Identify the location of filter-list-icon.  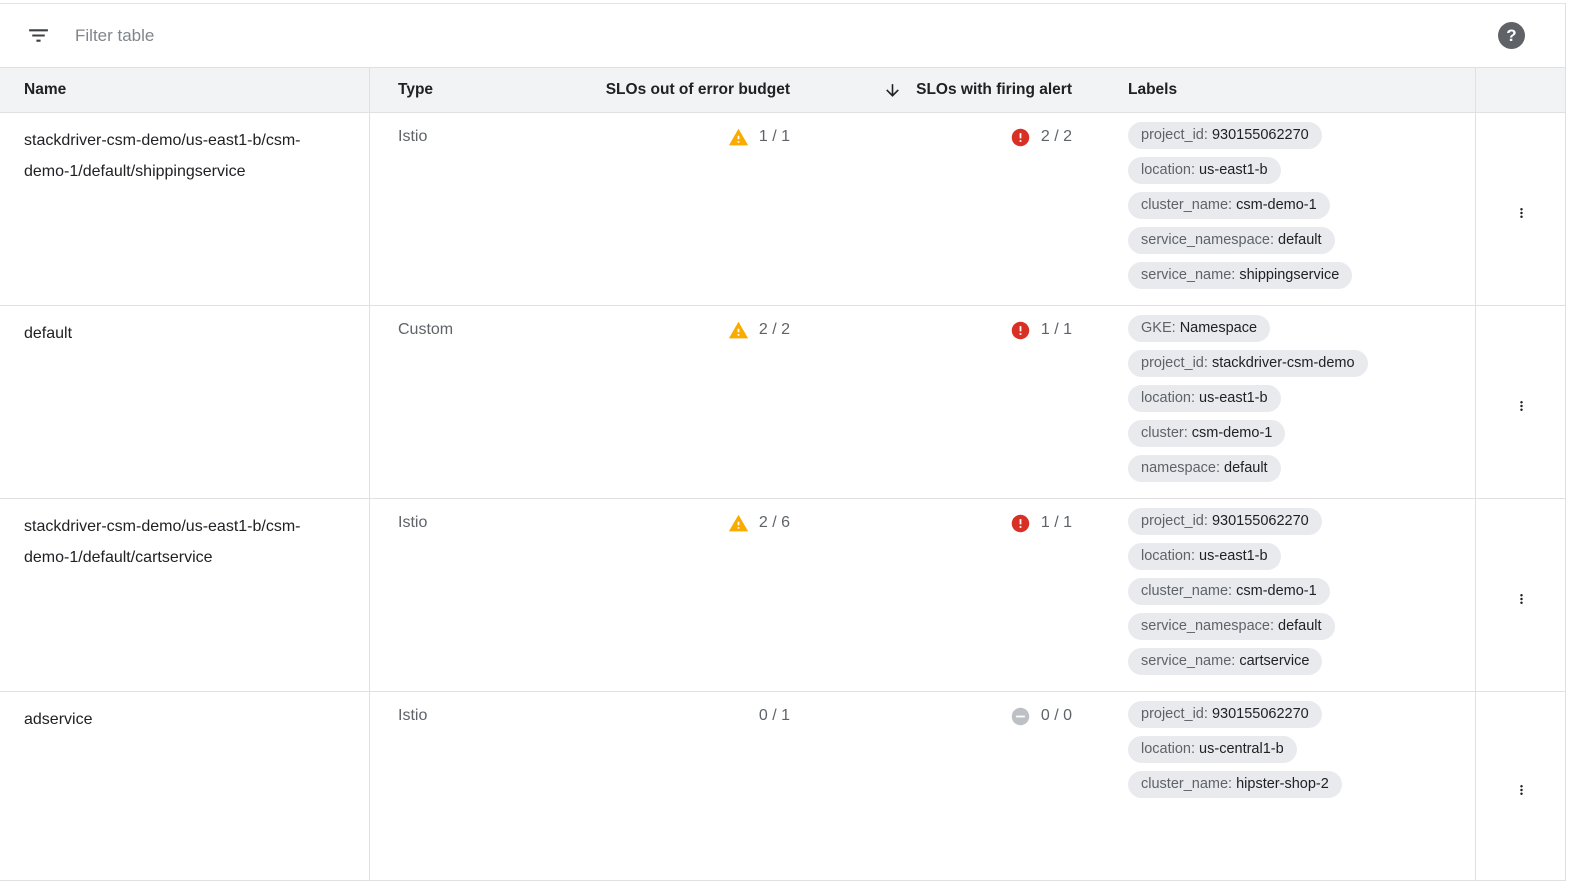
(38, 35).